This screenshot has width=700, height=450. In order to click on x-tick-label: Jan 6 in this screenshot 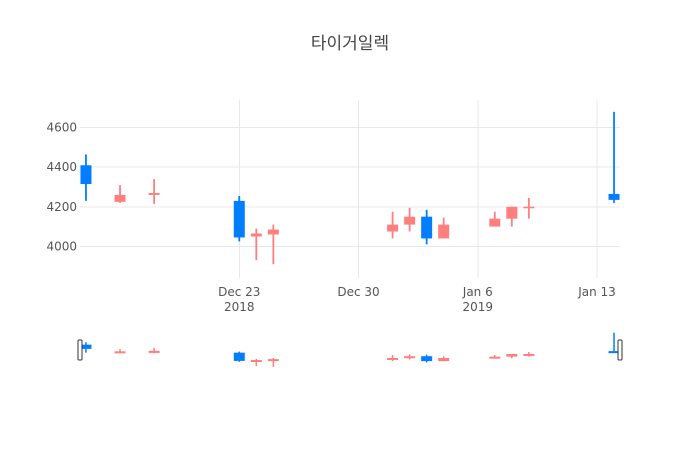, I will do `click(477, 292)`.